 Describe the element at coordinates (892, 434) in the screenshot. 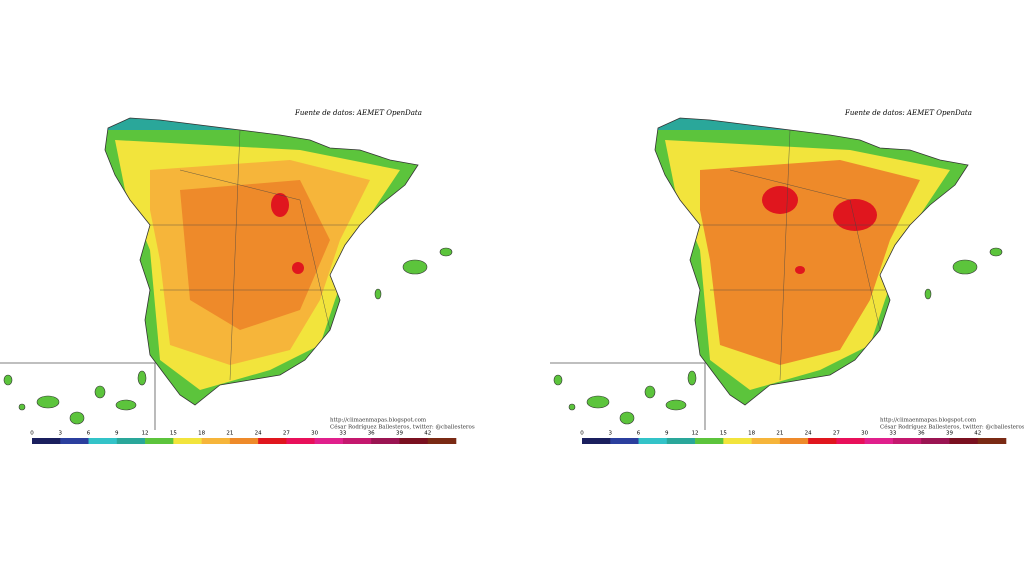

I see `scale-tick-label: 33` at that location.